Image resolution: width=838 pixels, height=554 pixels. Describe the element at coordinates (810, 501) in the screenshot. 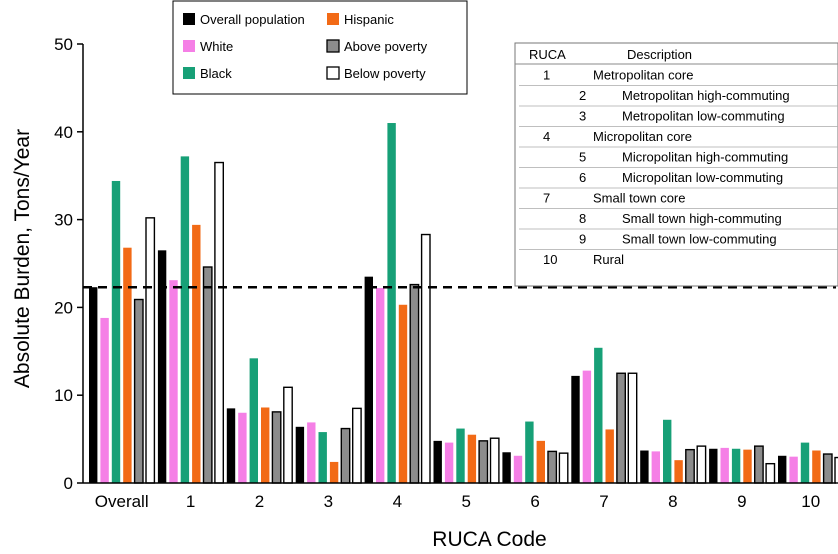

I see `x-tick-label: 10` at that location.